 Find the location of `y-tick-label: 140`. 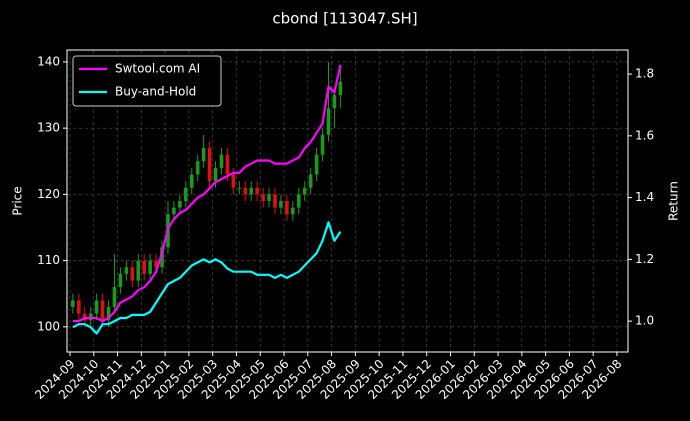

y-tick-label: 140 is located at coordinates (48, 61).